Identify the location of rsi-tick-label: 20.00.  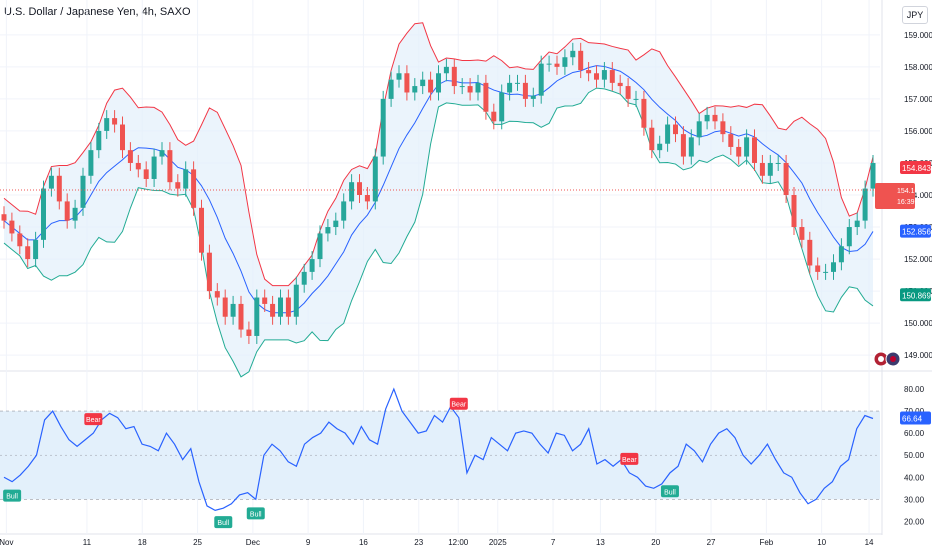
(914, 521).